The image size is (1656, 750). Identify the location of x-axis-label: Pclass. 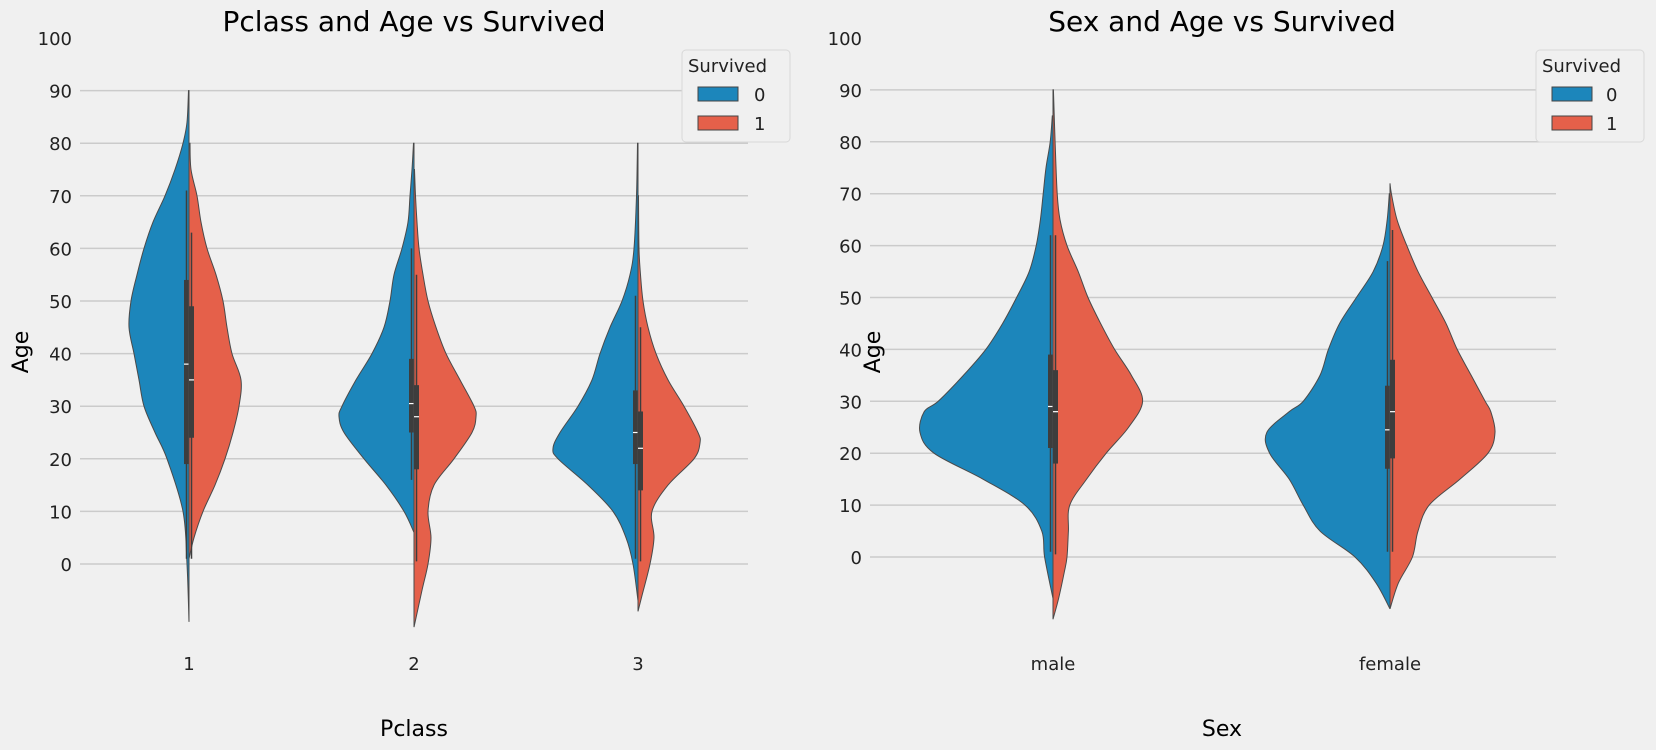
(414, 729).